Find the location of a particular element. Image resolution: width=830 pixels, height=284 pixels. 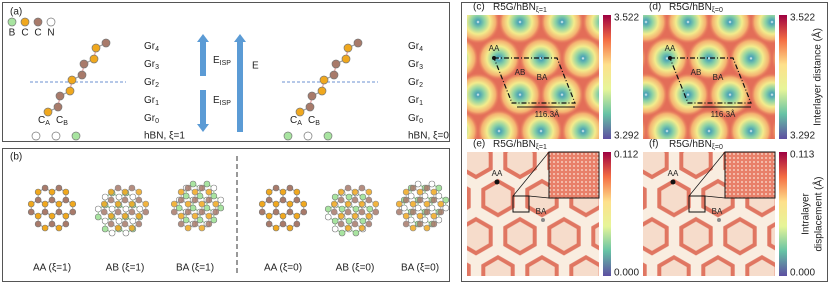

panel-title-base: R5G/hBN is located at coordinates (514, 144).